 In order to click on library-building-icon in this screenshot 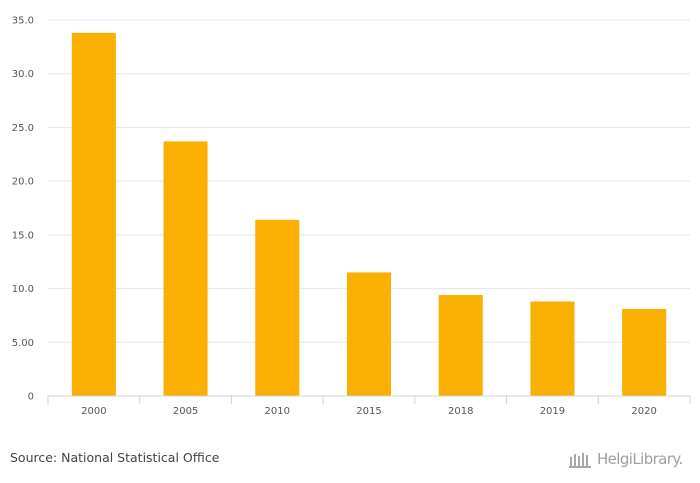, I will do `click(580, 460)`.